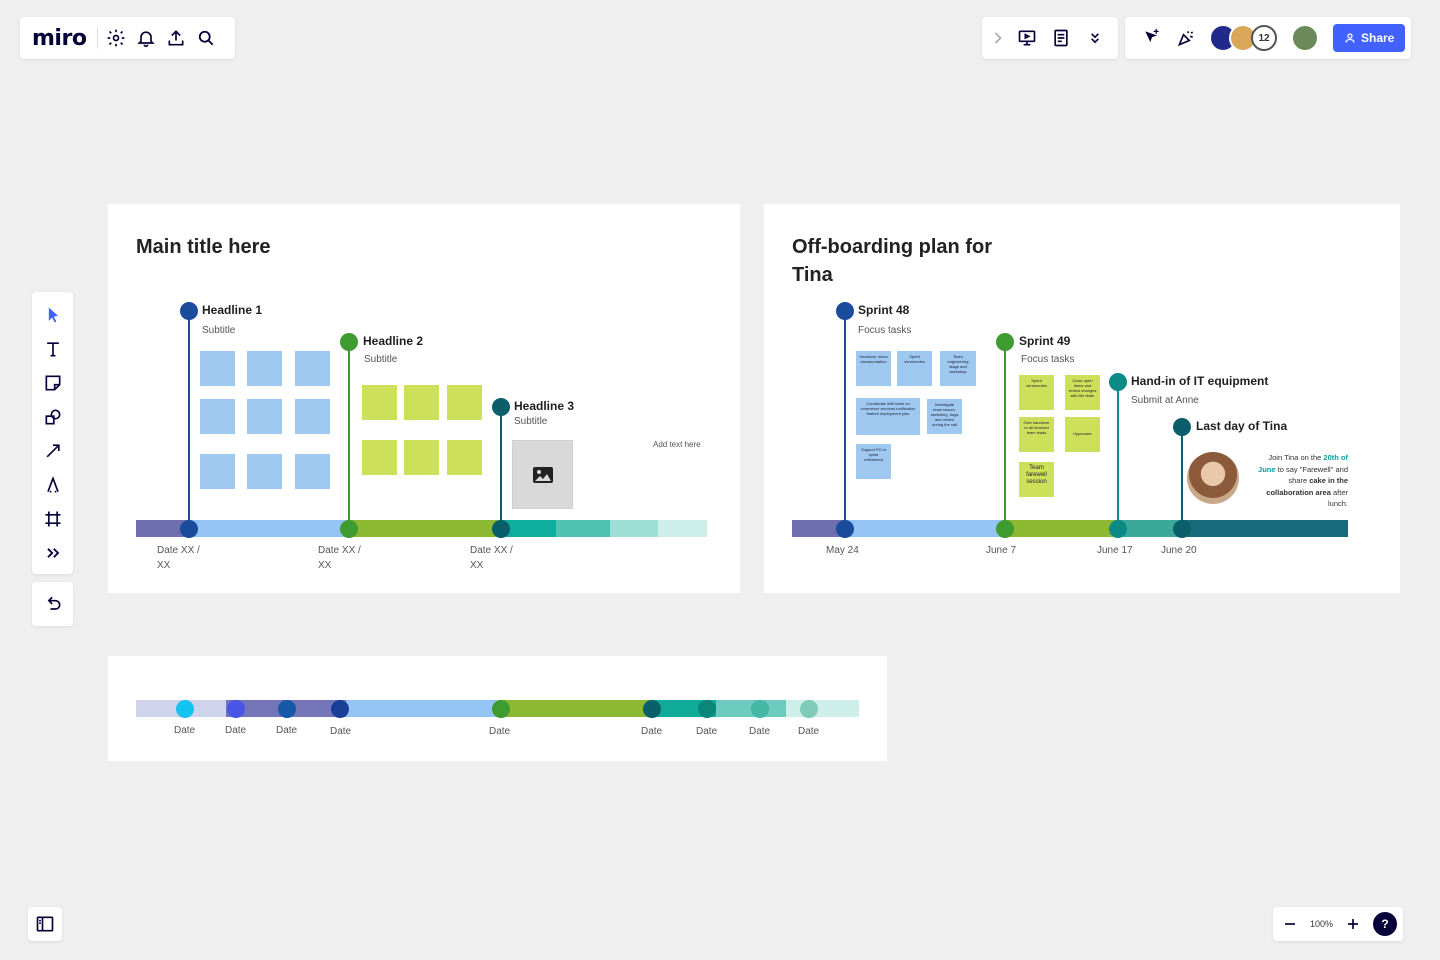  What do you see at coordinates (1036, 479) in the screenshot?
I see `sticky-note: Team farewell session` at bounding box center [1036, 479].